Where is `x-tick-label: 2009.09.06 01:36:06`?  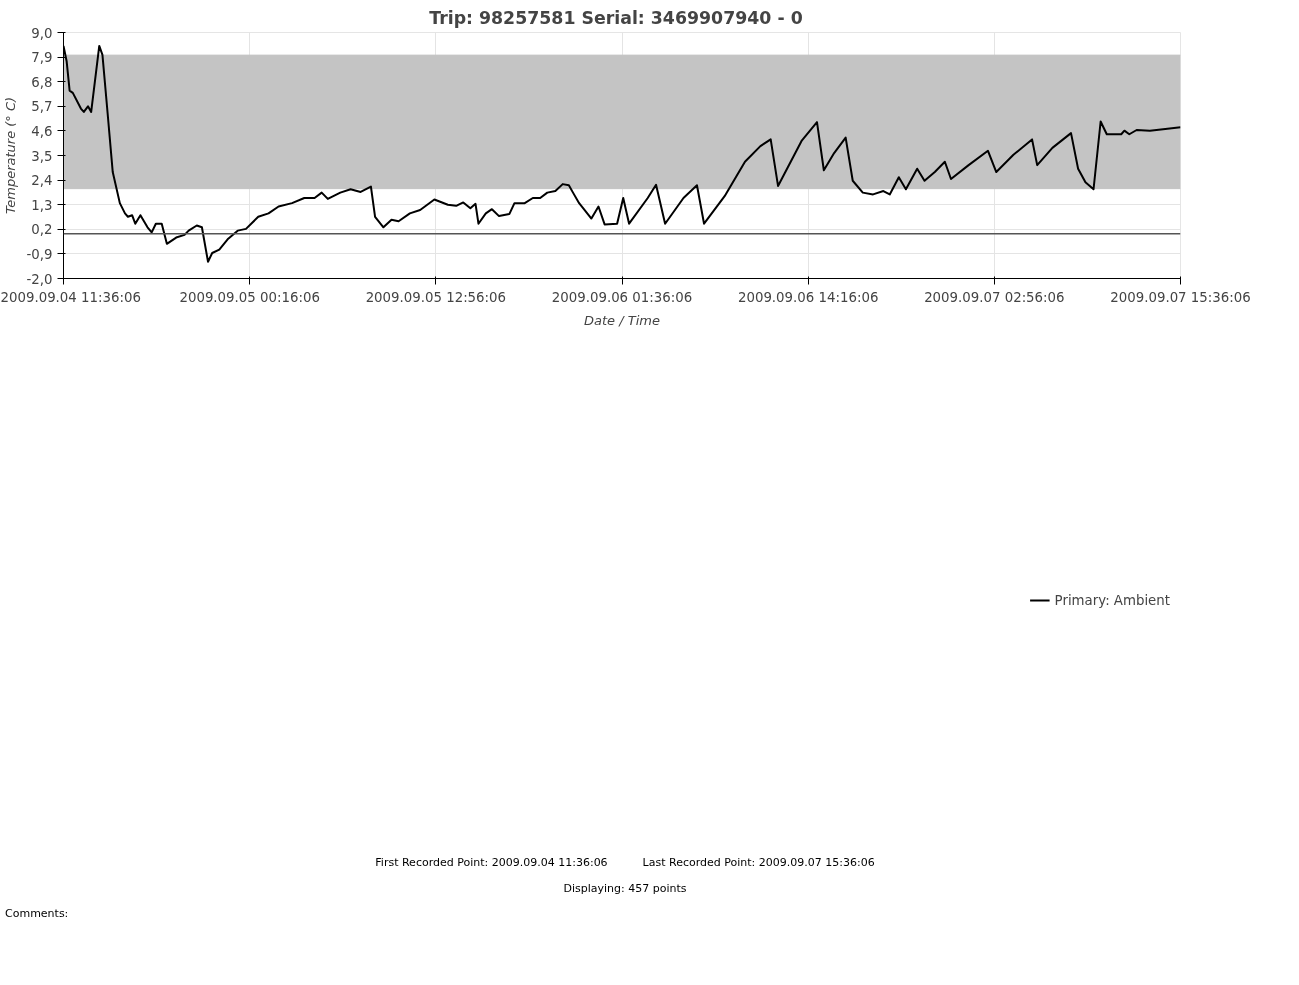 x-tick-label: 2009.09.06 01:36:06 is located at coordinates (622, 297).